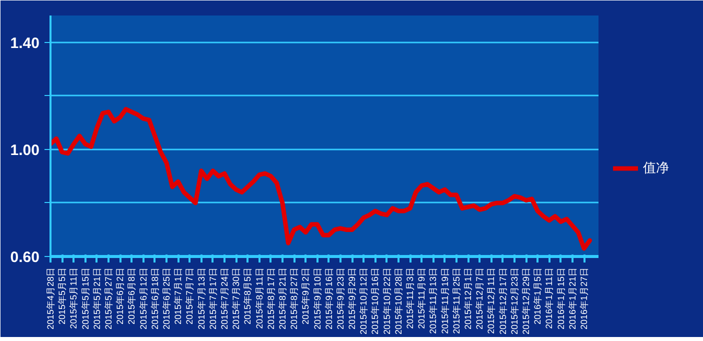 The width and height of the screenshot is (703, 341). What do you see at coordinates (97, 298) in the screenshot?
I see `x-tick-label: 2015年5月21日` at bounding box center [97, 298].